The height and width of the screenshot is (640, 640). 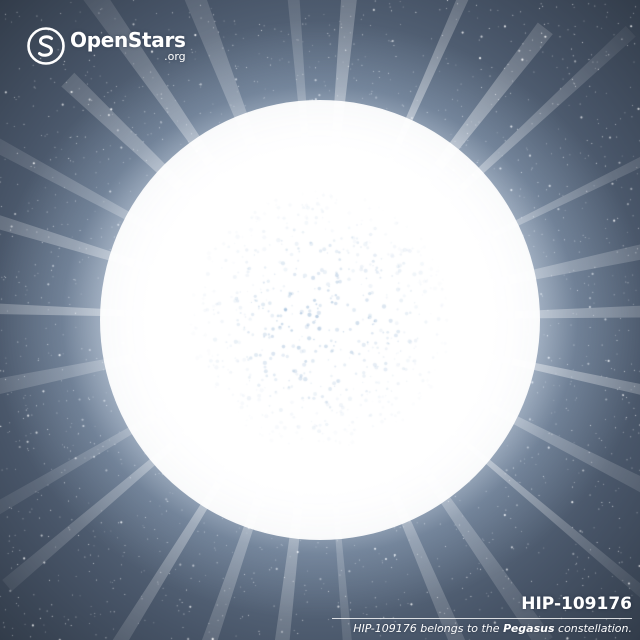 I want to click on openstars-logo: OpenStars .org, so click(x=106, y=46).